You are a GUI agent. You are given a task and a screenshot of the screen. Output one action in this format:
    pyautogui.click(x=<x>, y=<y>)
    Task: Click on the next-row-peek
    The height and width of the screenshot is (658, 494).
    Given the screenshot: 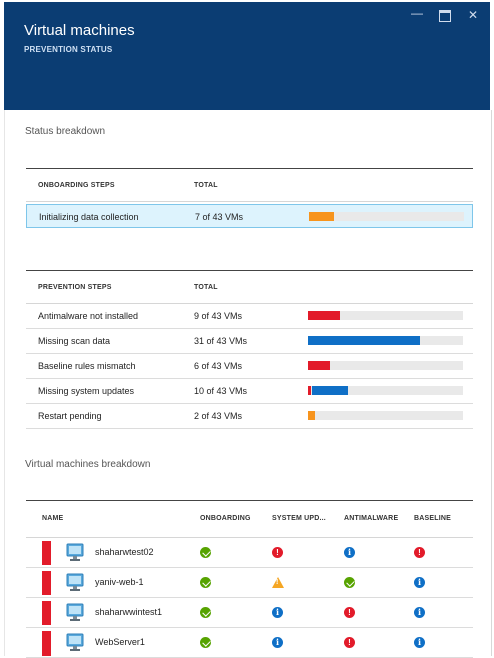 What is the action you would take?
    pyautogui.click(x=249, y=653)
    